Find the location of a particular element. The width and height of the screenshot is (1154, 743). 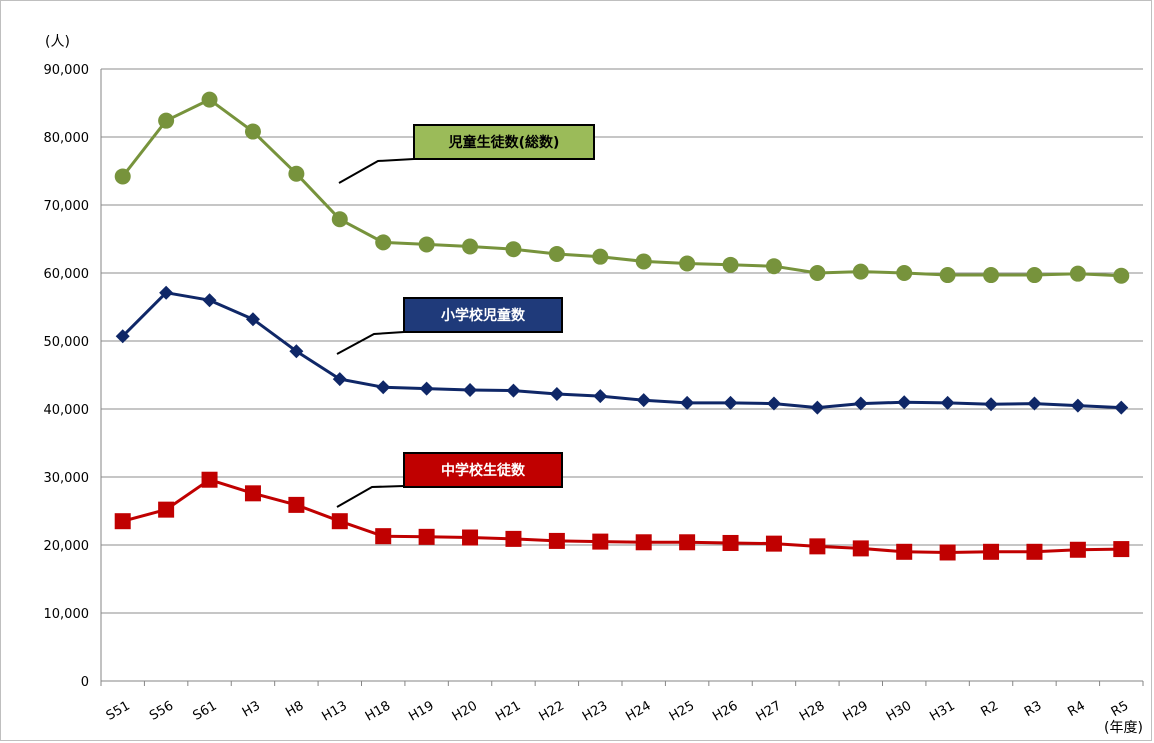

x-axis-unit-label: (年度) is located at coordinates (1123, 728).